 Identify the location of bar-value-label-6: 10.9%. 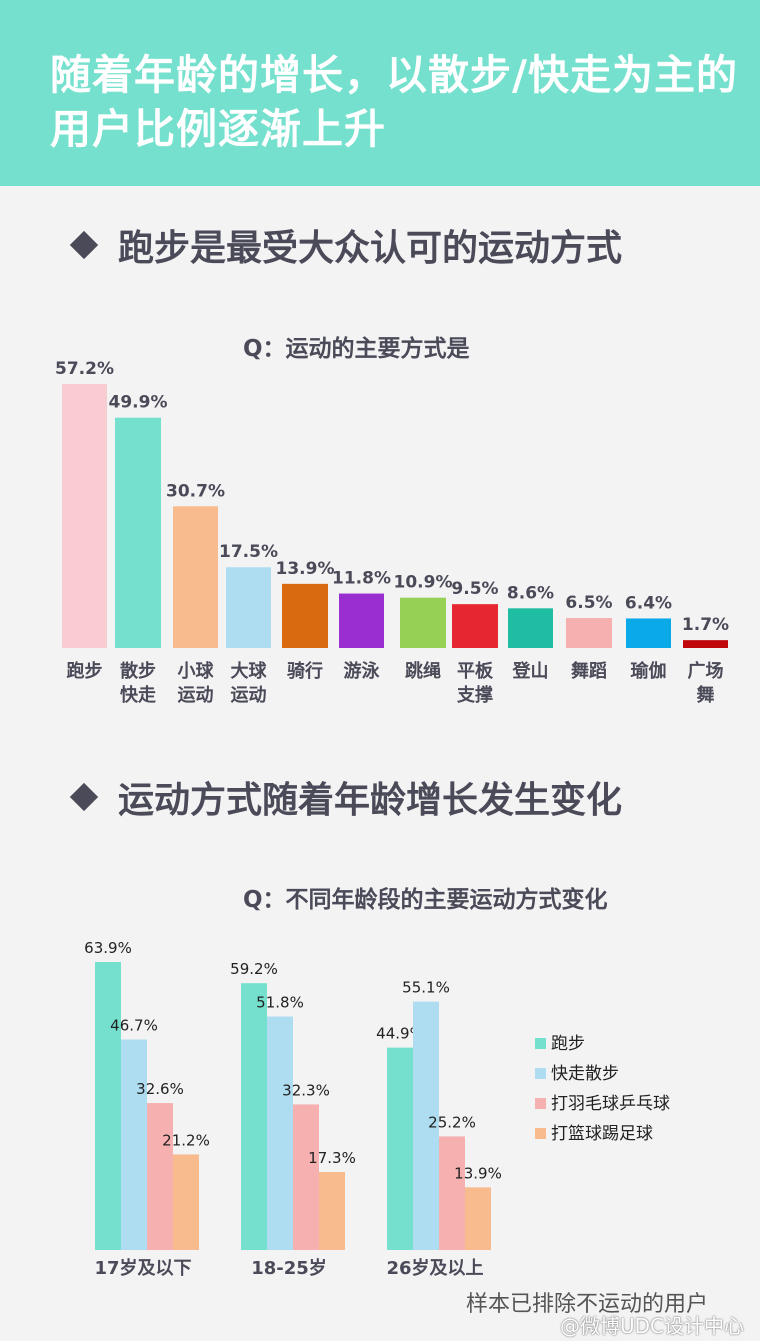
(423, 583).